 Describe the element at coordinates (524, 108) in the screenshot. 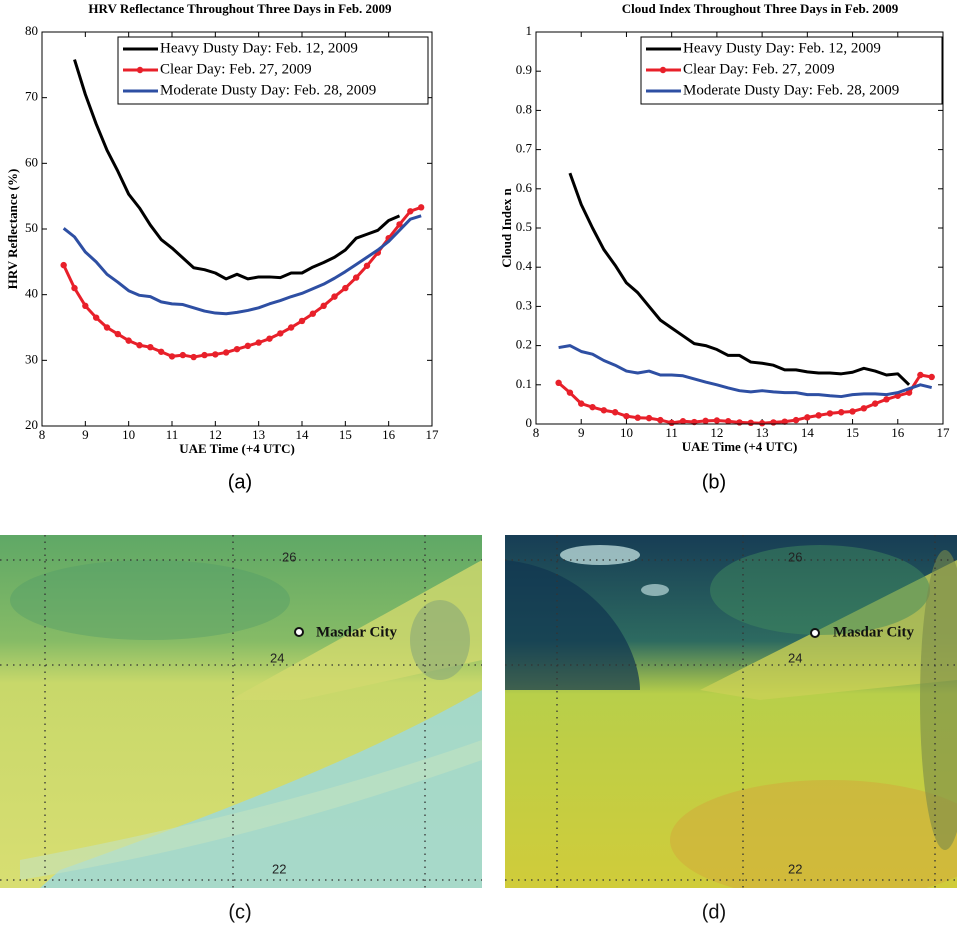

I see `y-tick-label: 0.8` at that location.